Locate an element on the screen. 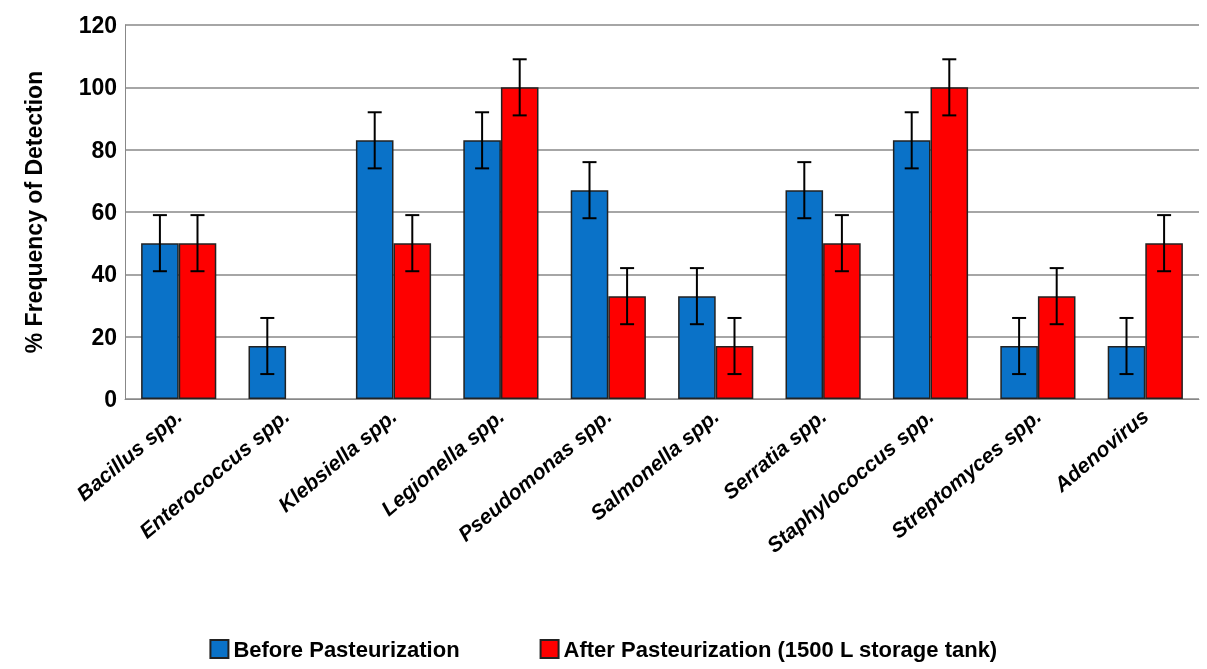 This screenshot has width=1207, height=669. y-tick-label: 40 is located at coordinates (104, 274).